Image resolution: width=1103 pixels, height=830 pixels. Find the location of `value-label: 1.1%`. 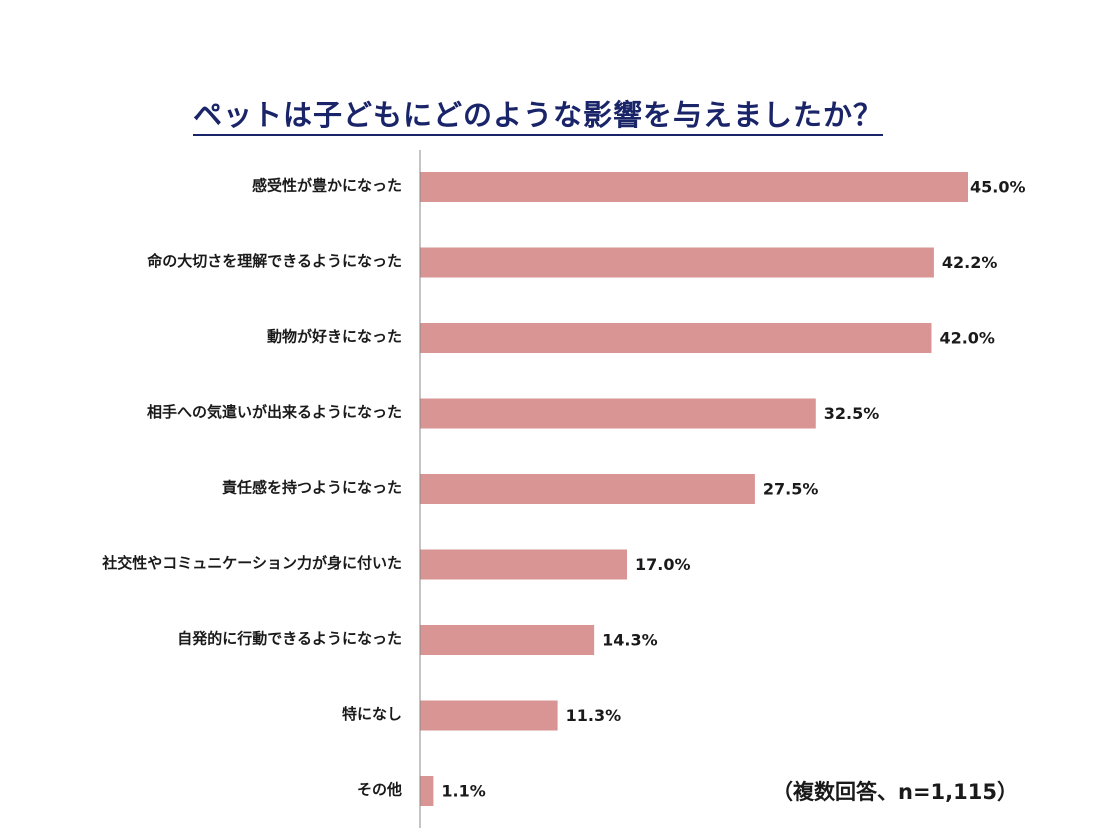

value-label: 1.1% is located at coordinates (463, 791).